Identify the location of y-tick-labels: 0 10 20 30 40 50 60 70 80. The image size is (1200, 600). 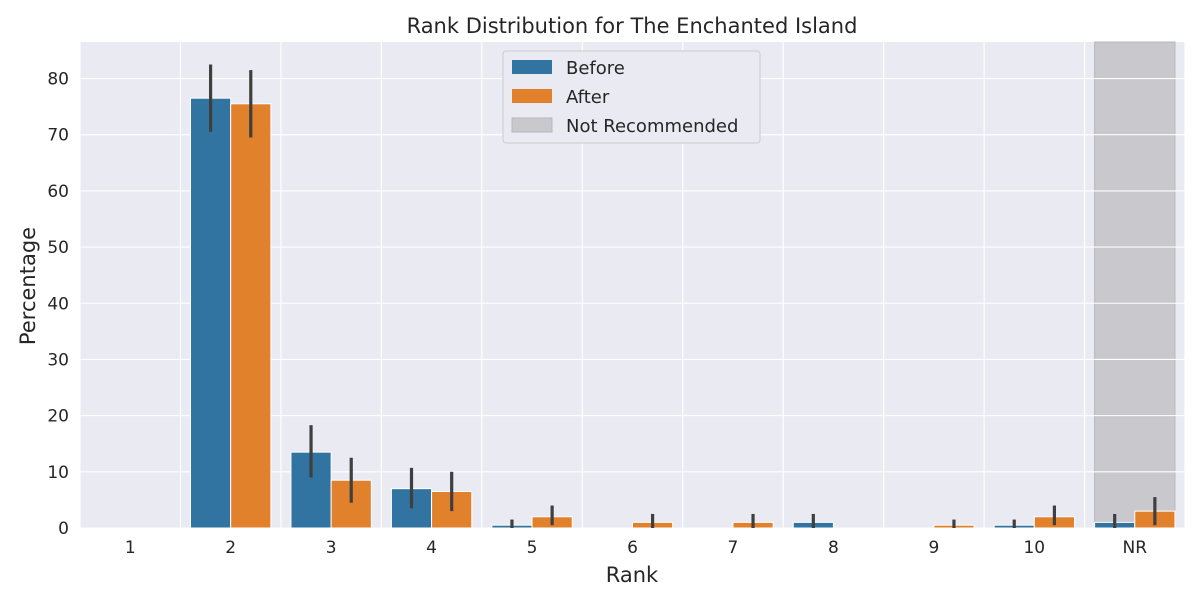
(58, 304).